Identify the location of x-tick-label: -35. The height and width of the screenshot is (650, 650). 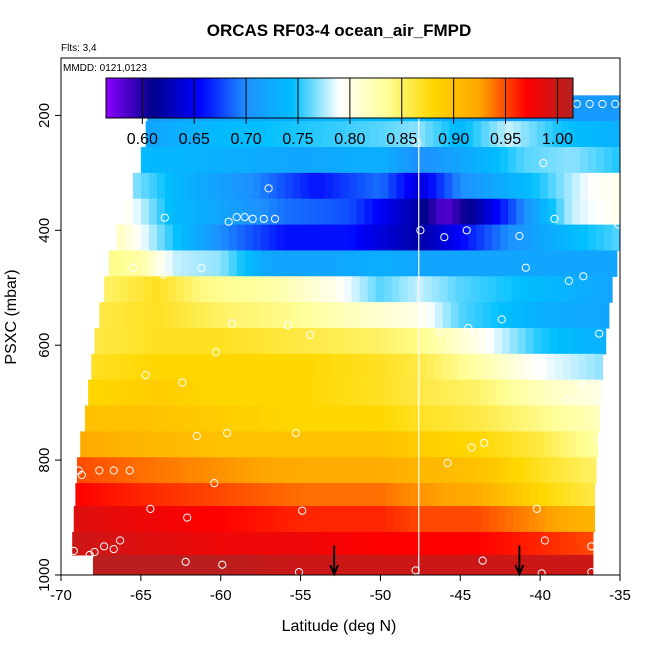
(620, 595).